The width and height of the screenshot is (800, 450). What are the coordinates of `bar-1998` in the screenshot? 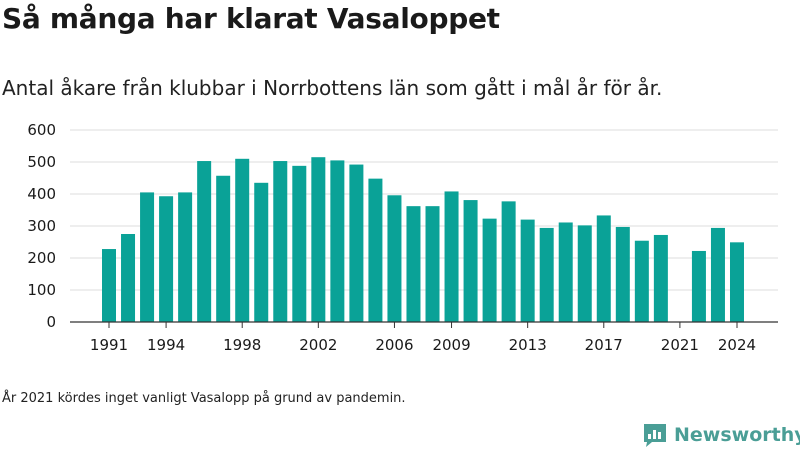 It's located at (242, 240).